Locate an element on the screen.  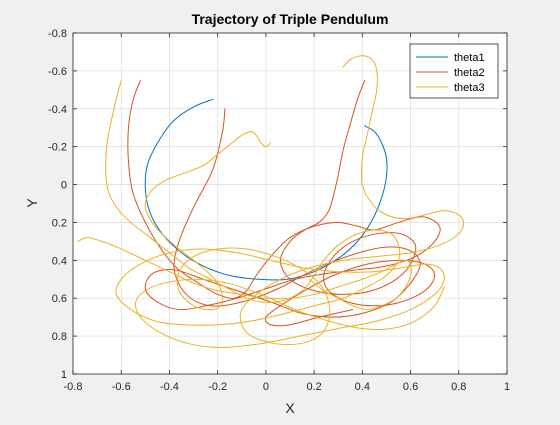
x-tick-label: 0.8 is located at coordinates (458, 387).